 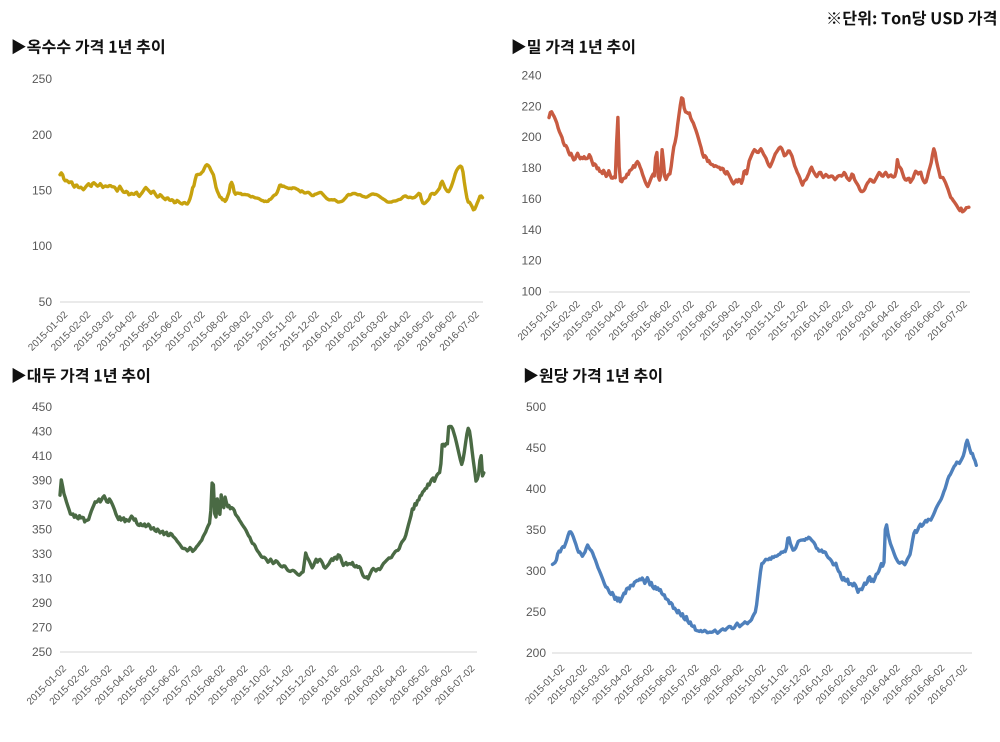 I want to click on svg-text: 370, so click(x=42, y=505).